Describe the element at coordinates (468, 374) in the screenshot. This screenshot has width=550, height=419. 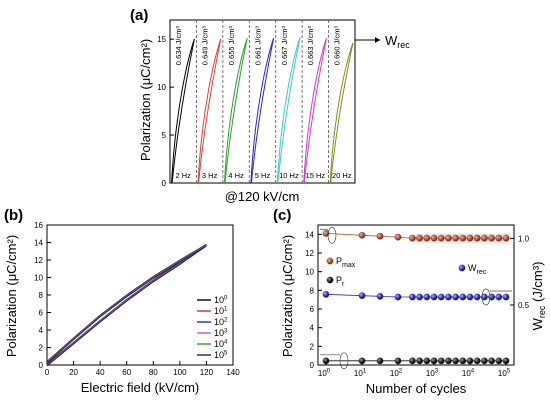
I see `panel-c-xtick-label: 10⁴` at that location.